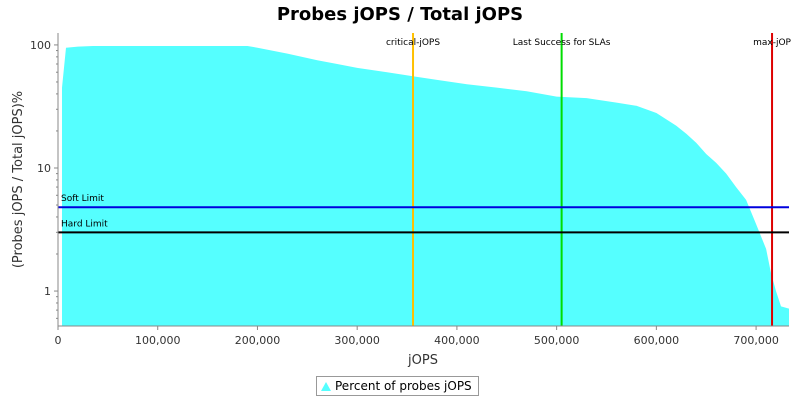  Describe the element at coordinates (158, 340) in the screenshot. I see `x-tick-label: 100,000` at that location.